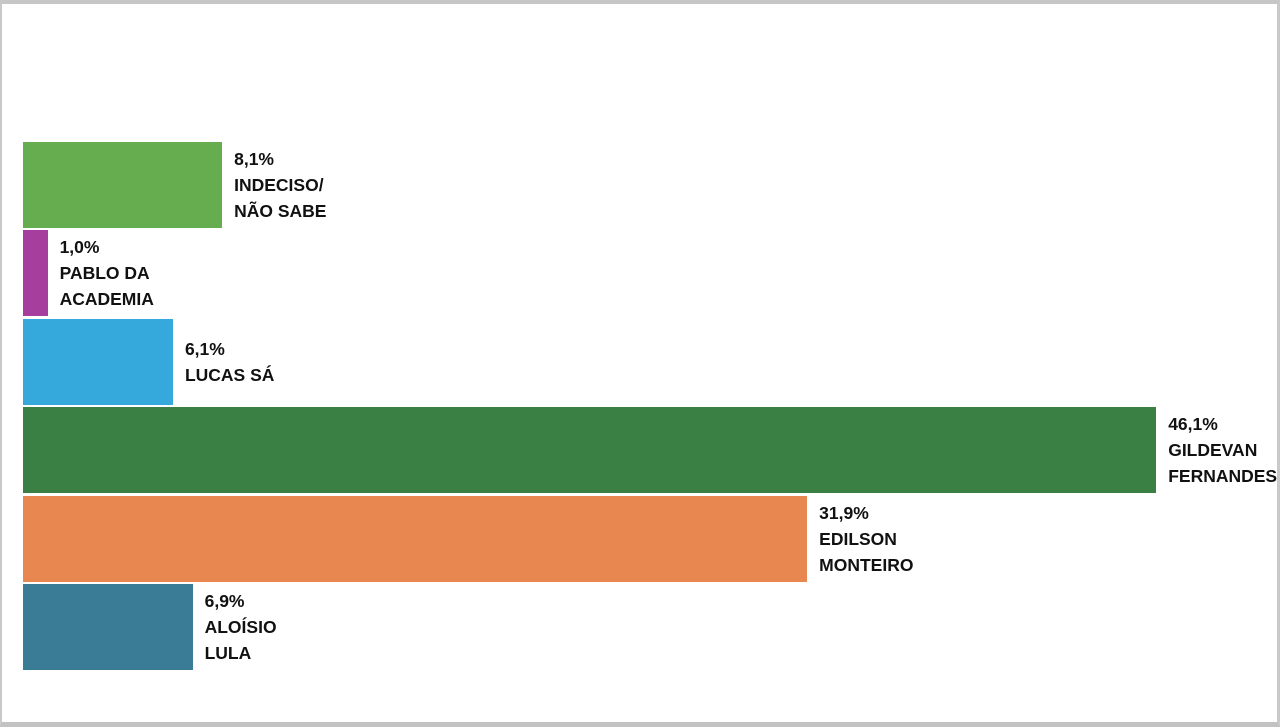 The height and width of the screenshot is (727, 1280). What do you see at coordinates (229, 362) in the screenshot?
I see `bar-label-block: 6,1% LUCAS SÁ` at bounding box center [229, 362].